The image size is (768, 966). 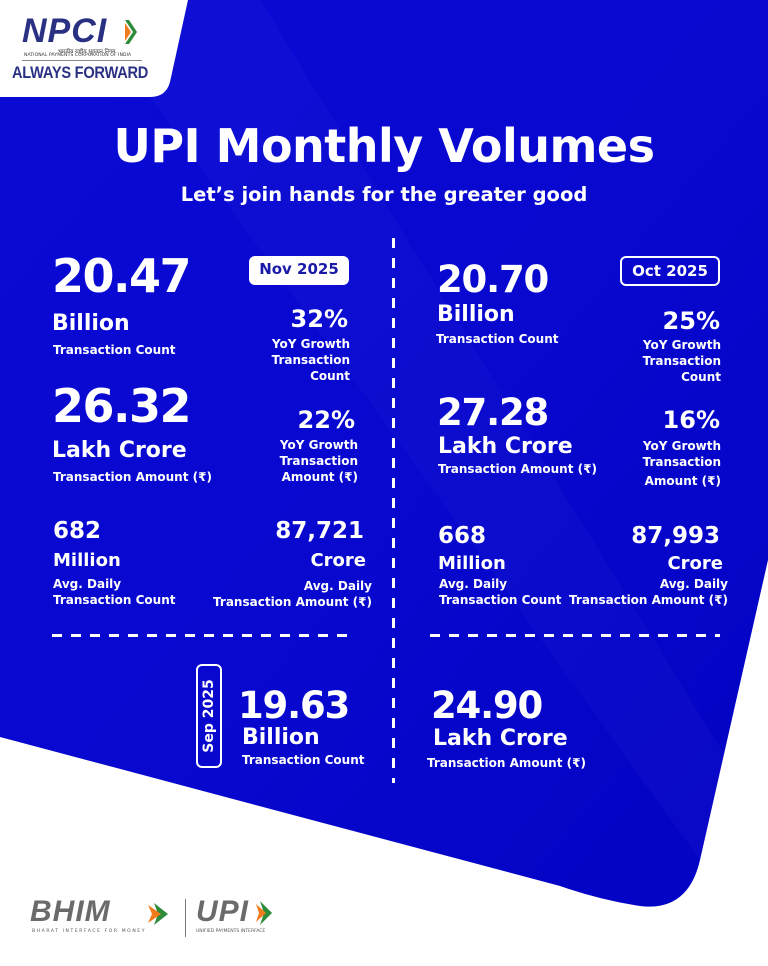 What do you see at coordinates (185, 918) in the screenshot?
I see `logo-separator` at bounding box center [185, 918].